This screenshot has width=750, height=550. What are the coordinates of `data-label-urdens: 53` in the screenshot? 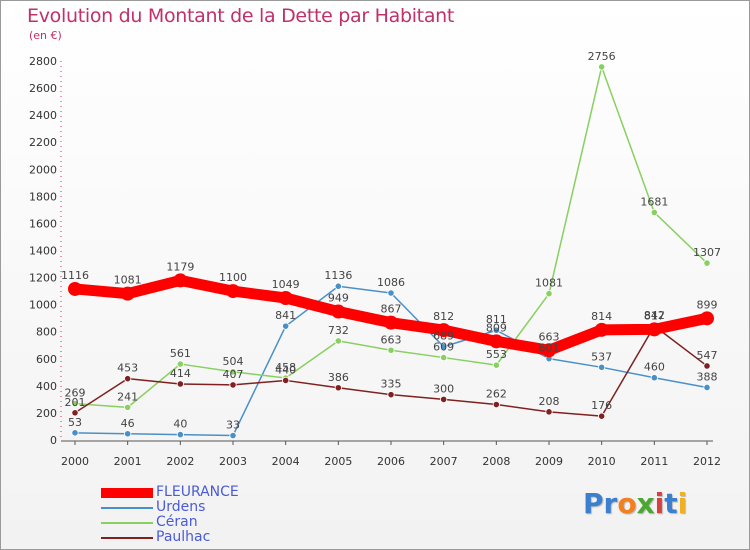 It's located at (75, 422).